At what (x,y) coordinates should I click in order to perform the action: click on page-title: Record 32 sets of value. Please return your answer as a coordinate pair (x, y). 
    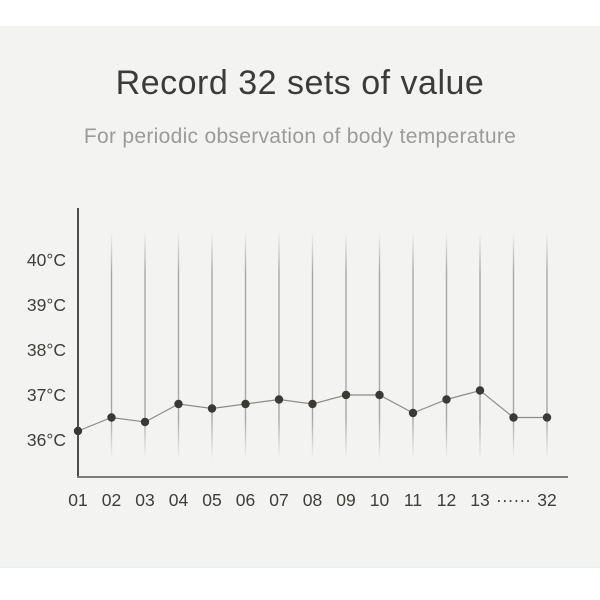
    Looking at the image, I should click on (300, 83).